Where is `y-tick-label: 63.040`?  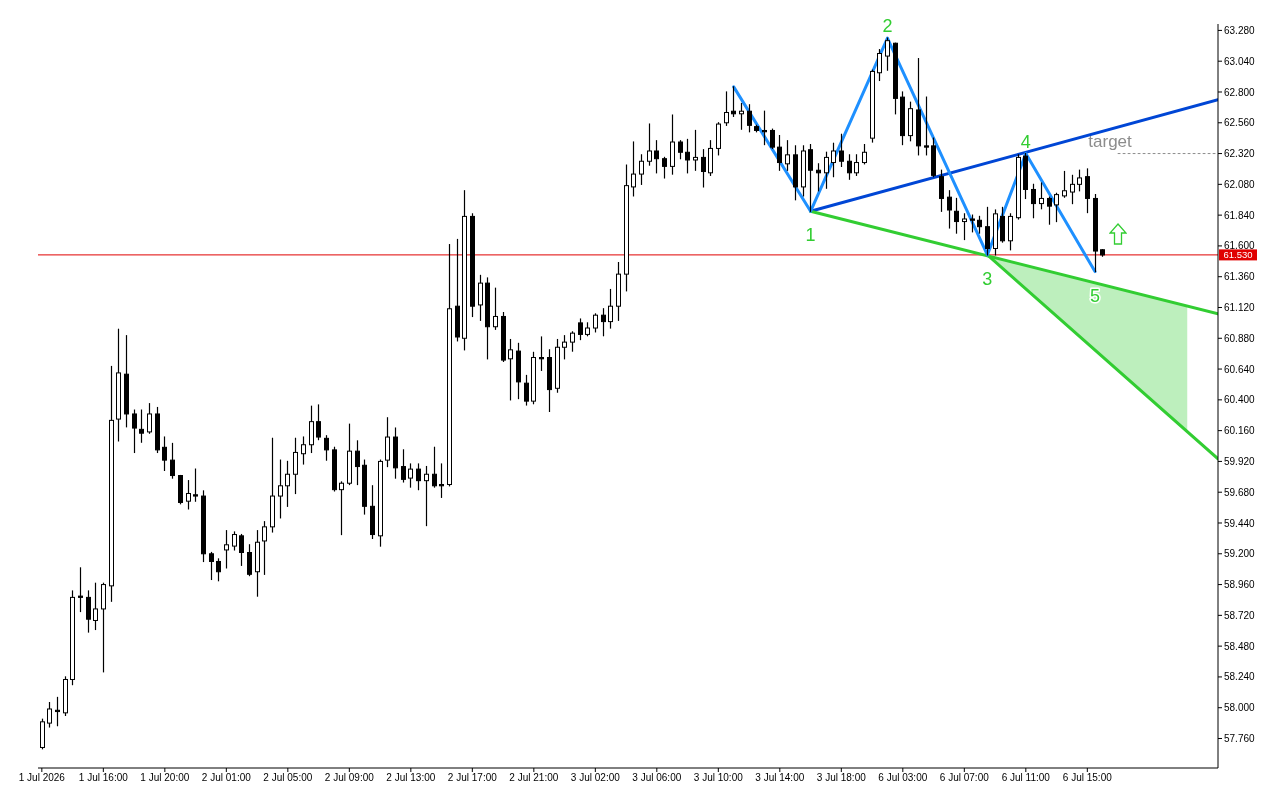 y-tick-label: 63.040 is located at coordinates (1240, 61).